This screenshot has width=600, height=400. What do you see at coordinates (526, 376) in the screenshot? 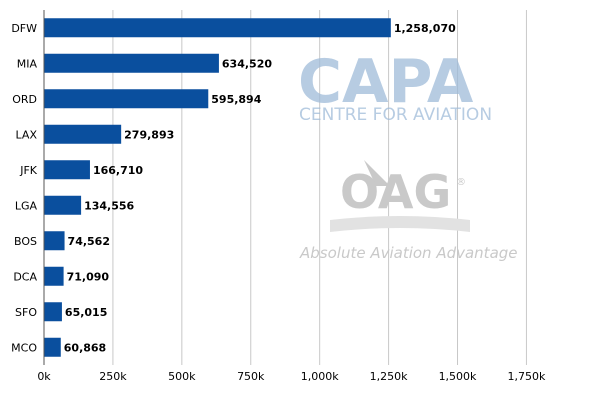
I see `x-tick-label: 1,750k` at bounding box center [526, 376].